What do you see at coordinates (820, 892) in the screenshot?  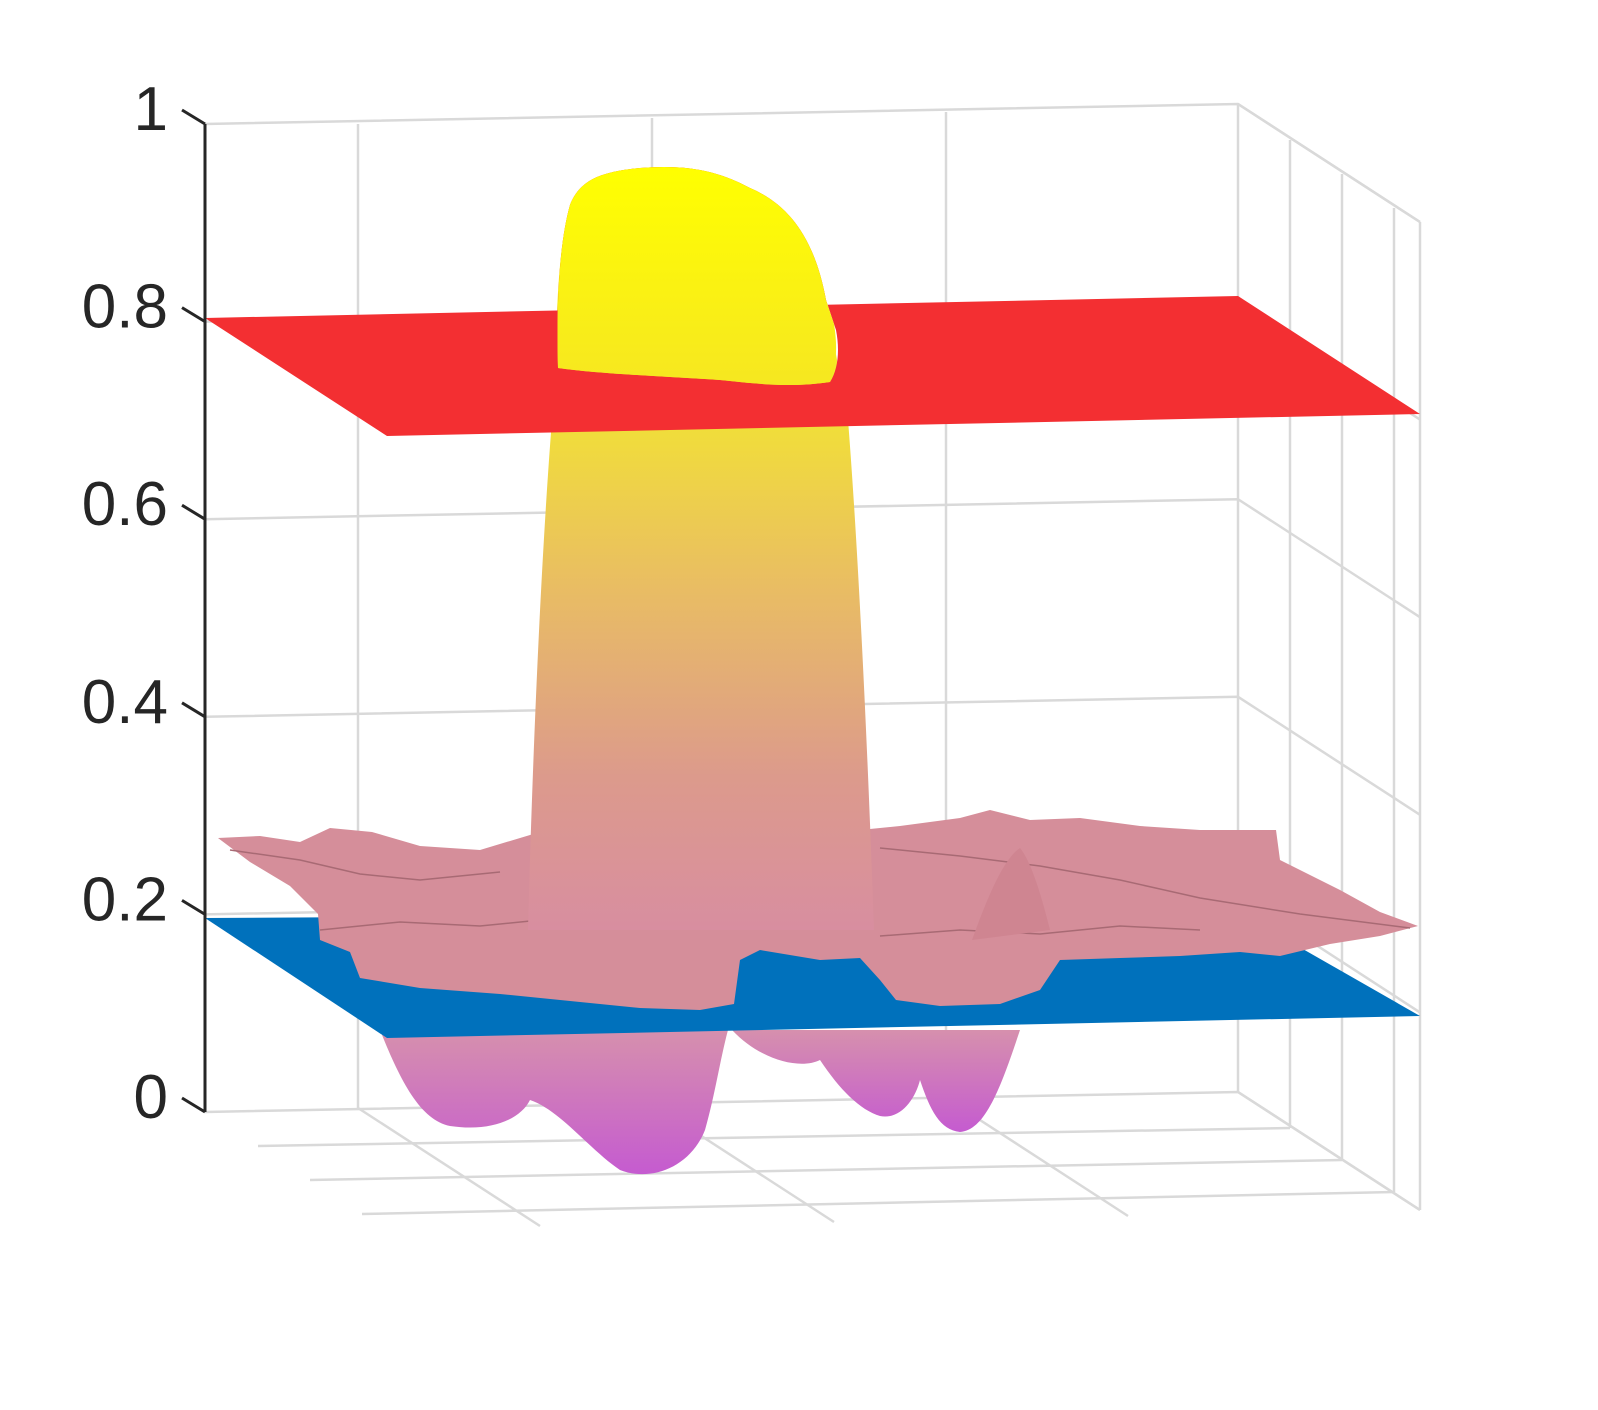 I see `noise-floor-ridges` at bounding box center [820, 892].